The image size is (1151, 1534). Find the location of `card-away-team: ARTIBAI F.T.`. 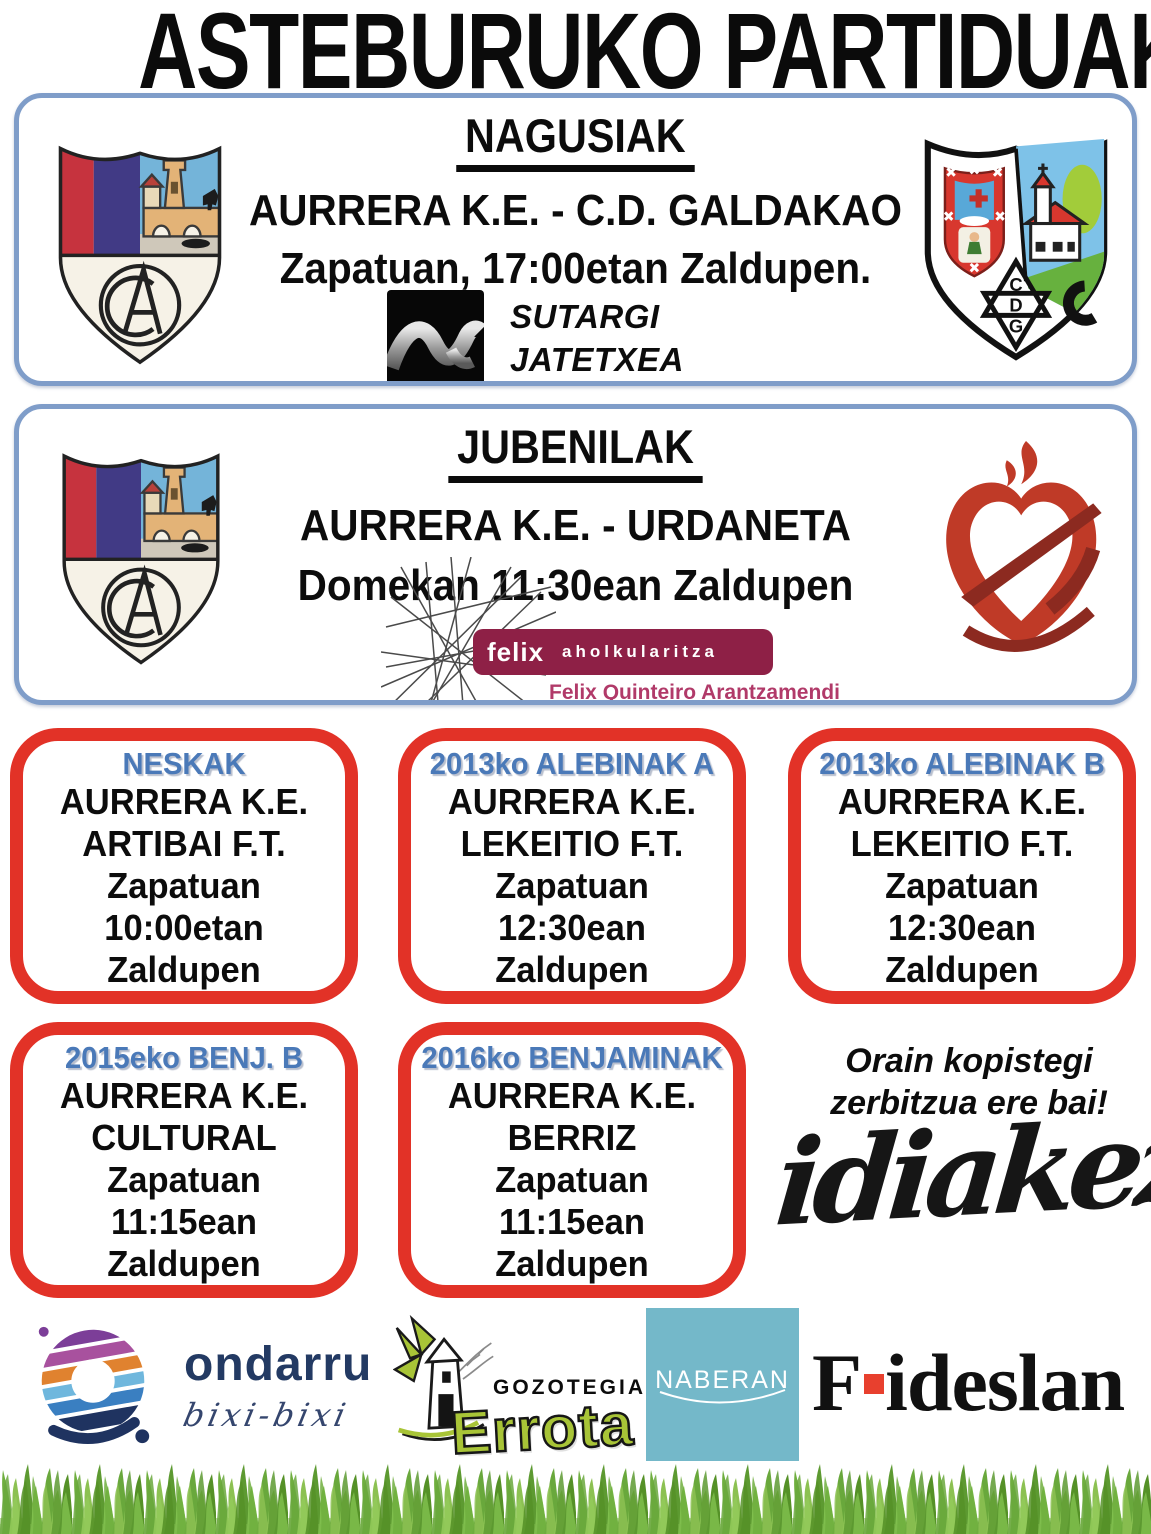

card-away-team: ARTIBAI F.T. is located at coordinates (184, 843).